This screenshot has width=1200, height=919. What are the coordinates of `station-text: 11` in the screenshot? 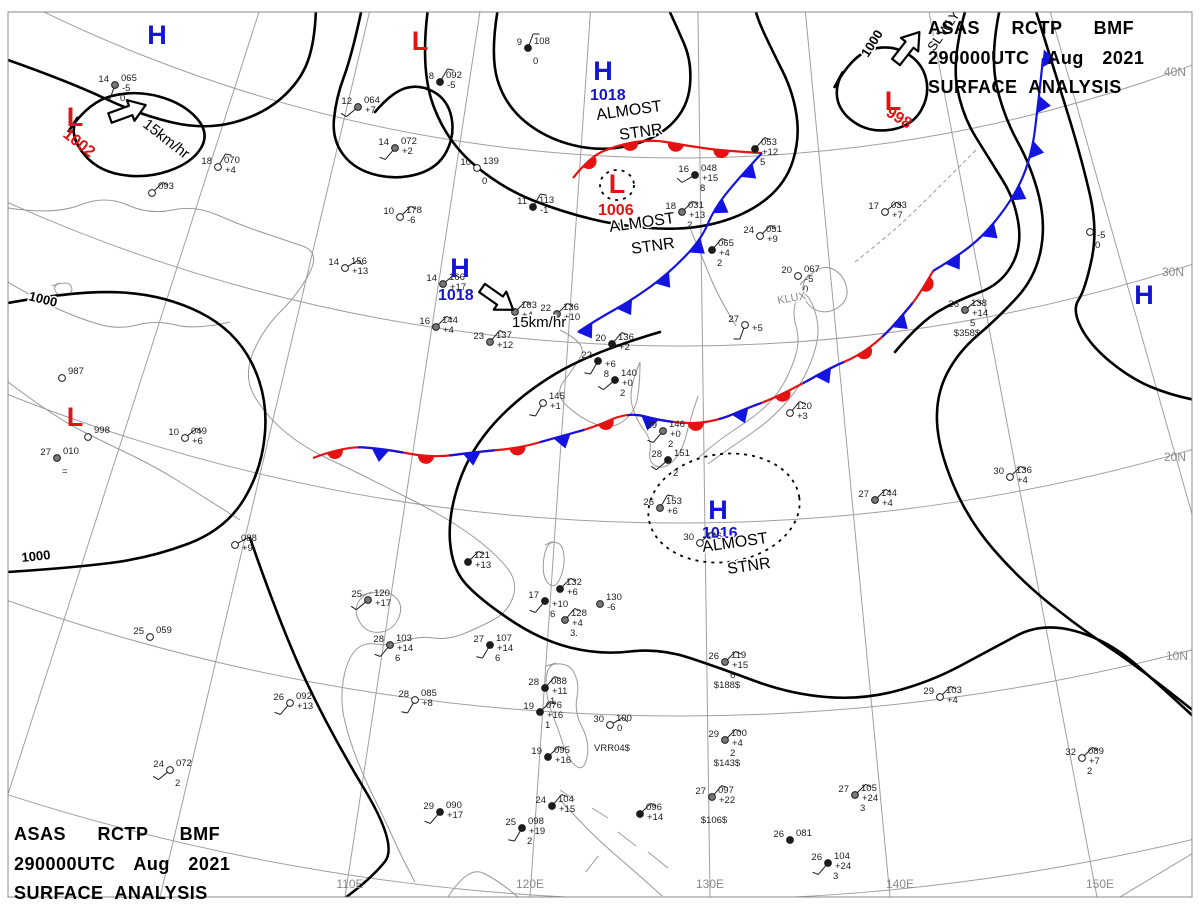 It's located at (522, 201).